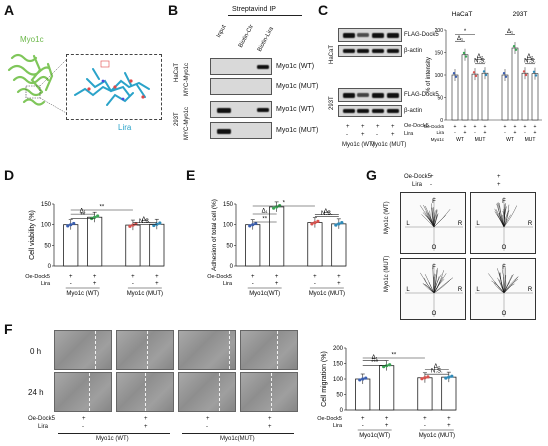 This screenshot has height=446, width=548. Describe the element at coordinates (327, 214) in the screenshot. I see `sig-e-ns-label: N.S.` at that location.